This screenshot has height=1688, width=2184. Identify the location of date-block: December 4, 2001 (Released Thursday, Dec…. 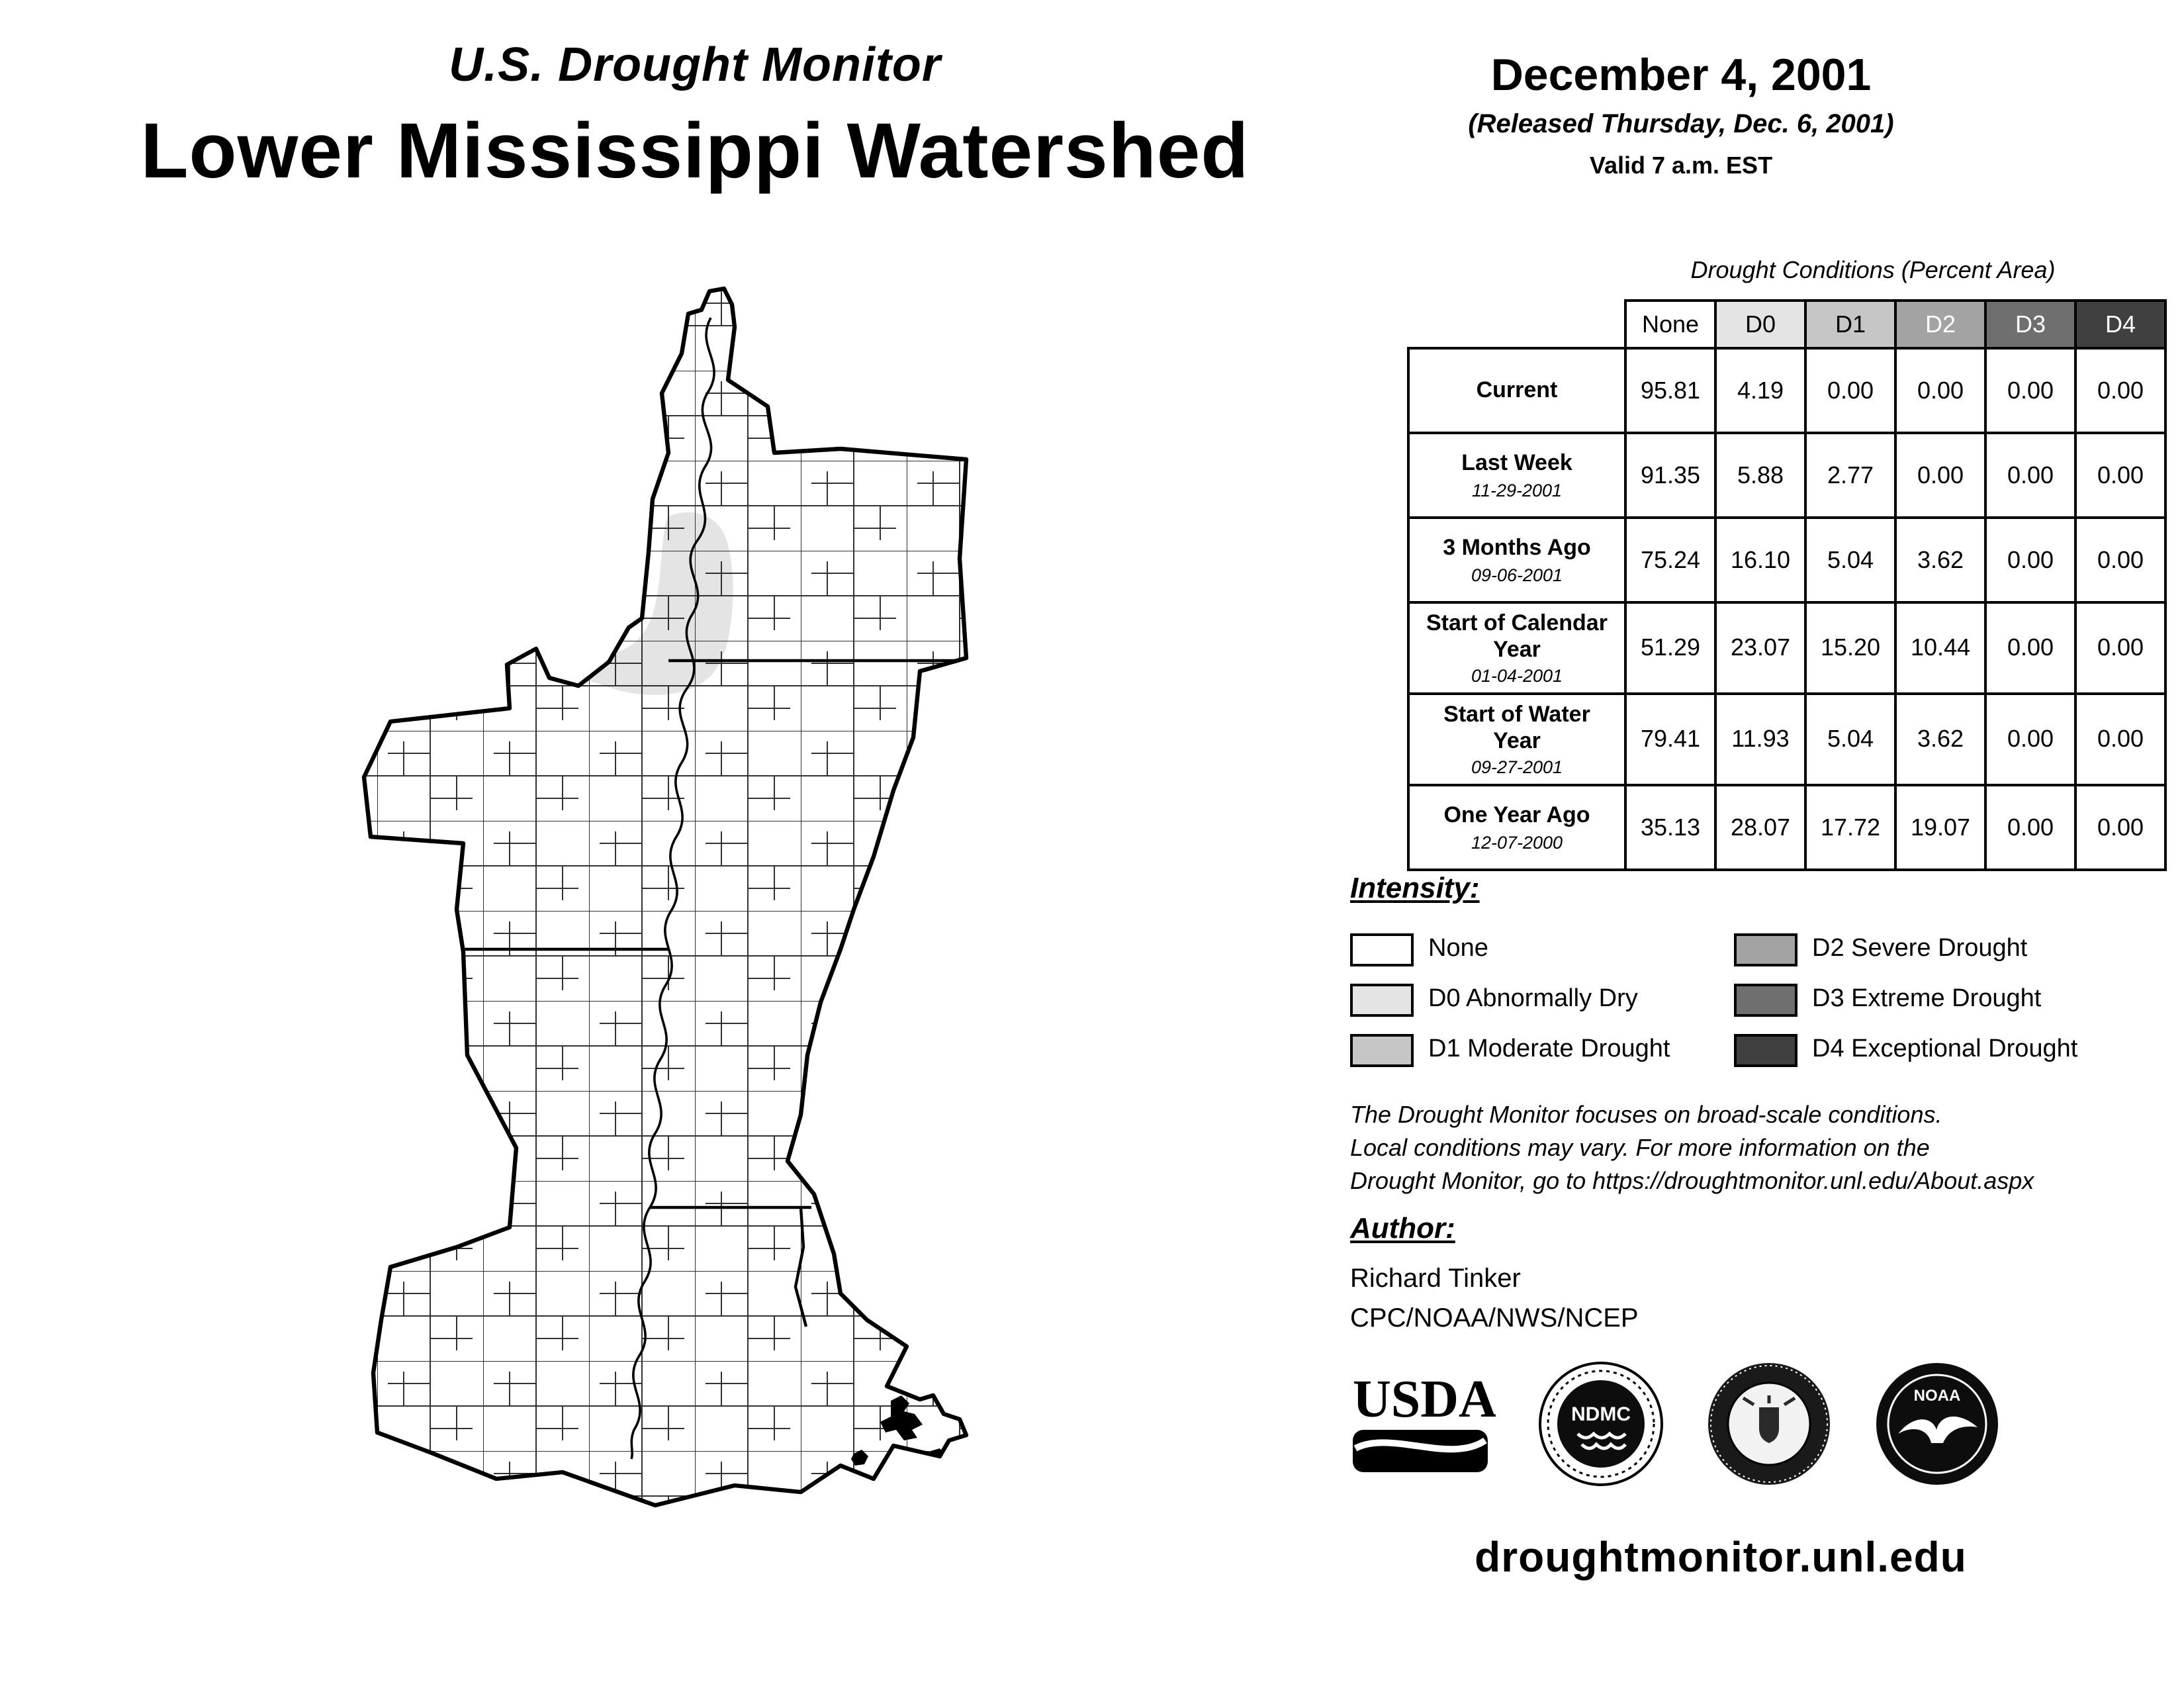
(1681, 115).